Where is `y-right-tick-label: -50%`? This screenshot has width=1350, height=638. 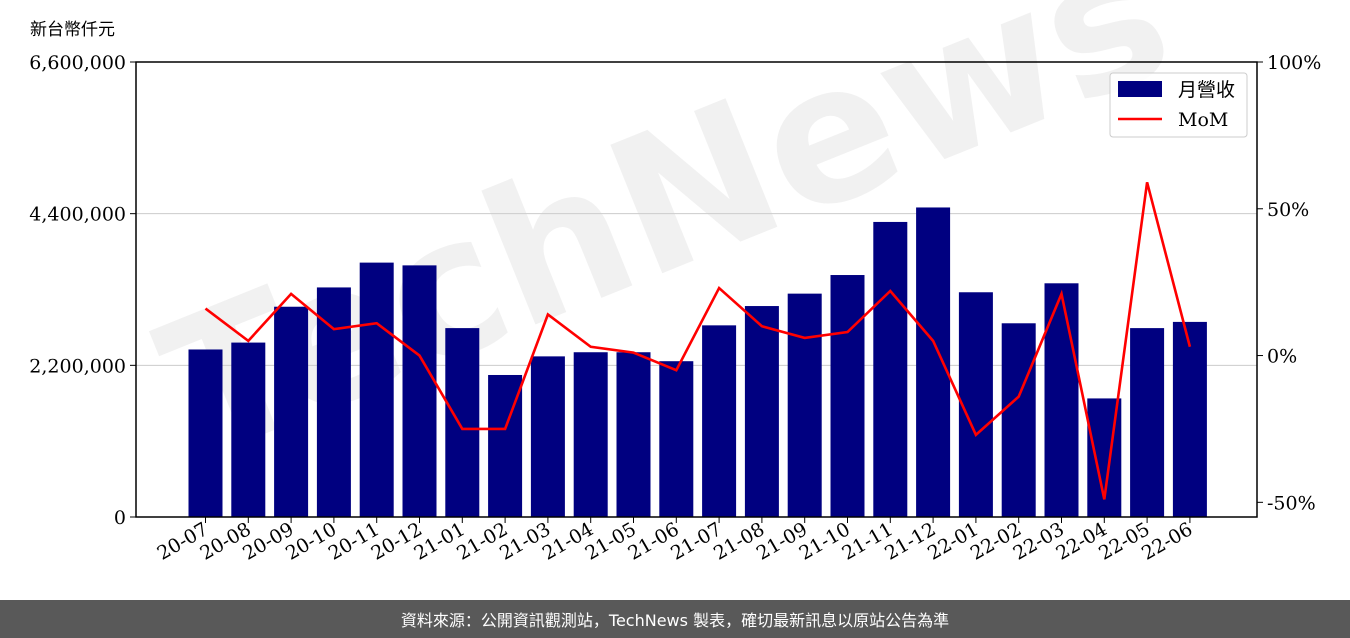 y-right-tick-label: -50% is located at coordinates (1291, 503).